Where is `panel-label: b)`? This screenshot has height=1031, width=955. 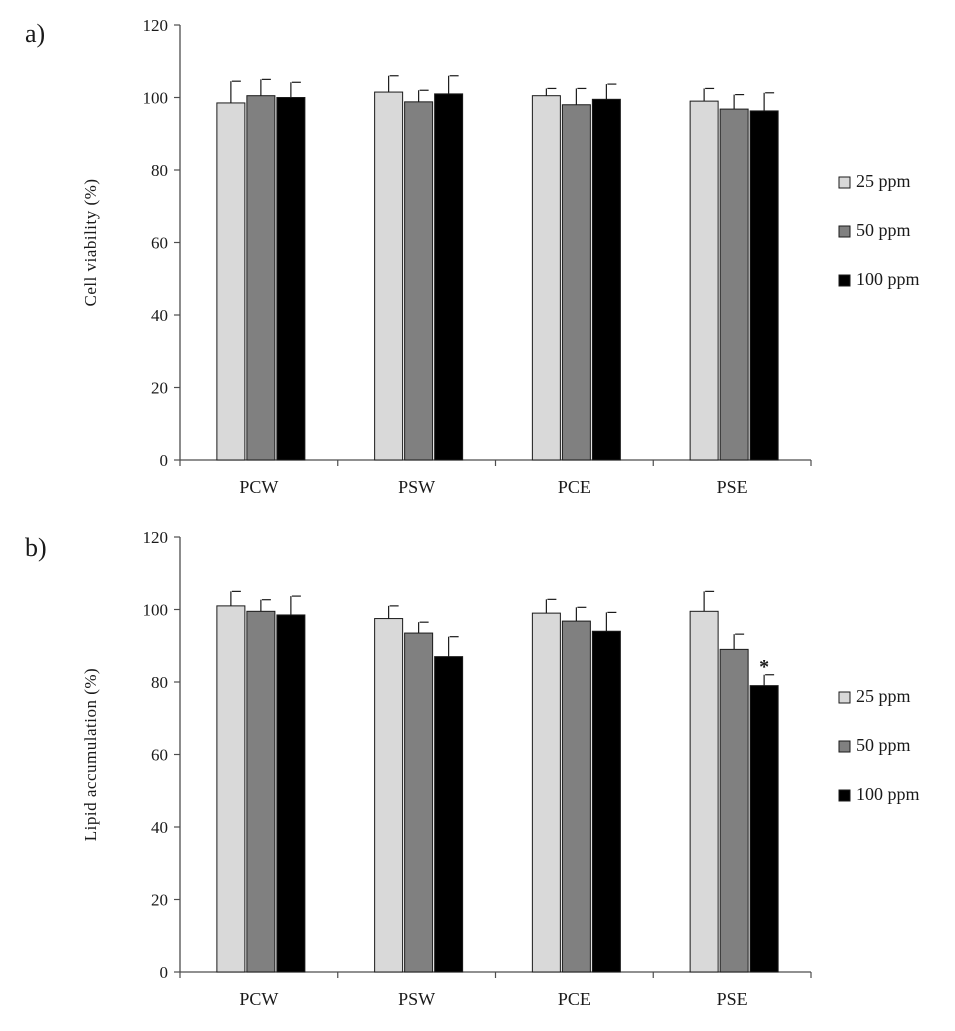
panel-label: b) is located at coordinates (36, 547).